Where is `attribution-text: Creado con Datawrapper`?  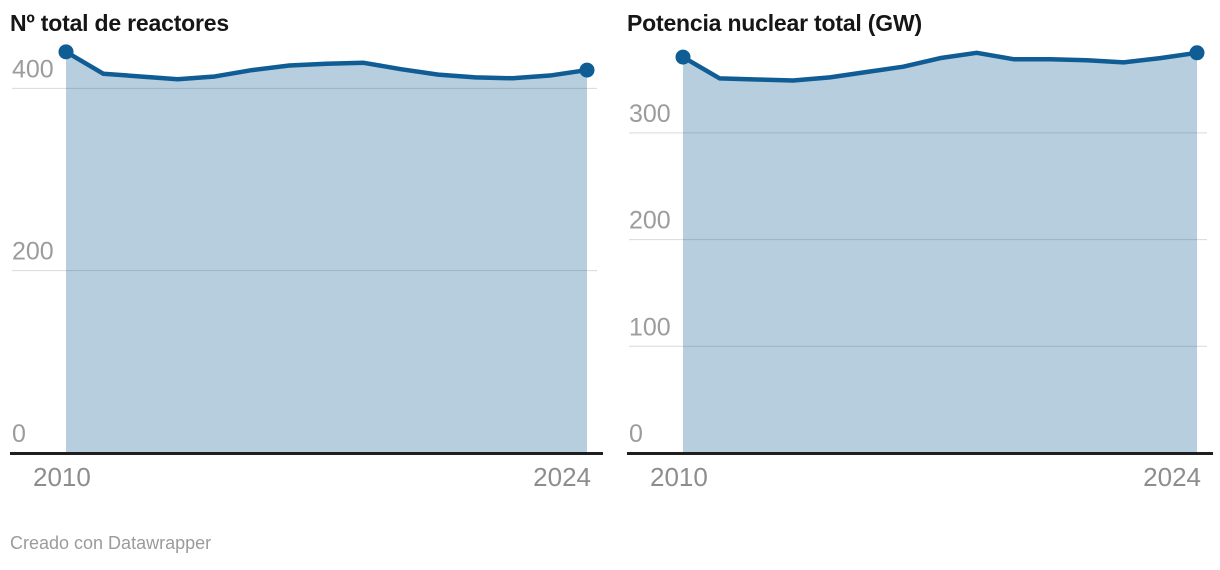
attribution-text: Creado con Datawrapper is located at coordinates (111, 543).